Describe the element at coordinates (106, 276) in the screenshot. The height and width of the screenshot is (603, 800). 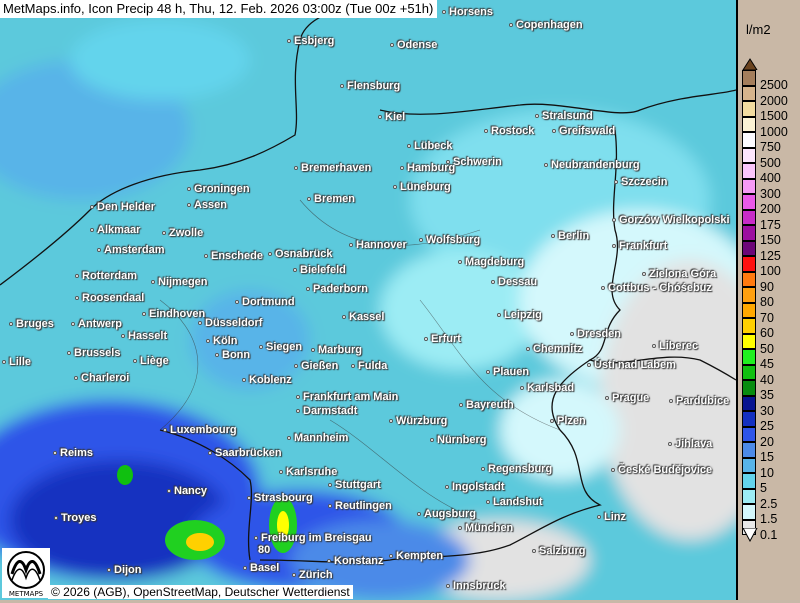
I see `city-label: Rotterdam` at that location.